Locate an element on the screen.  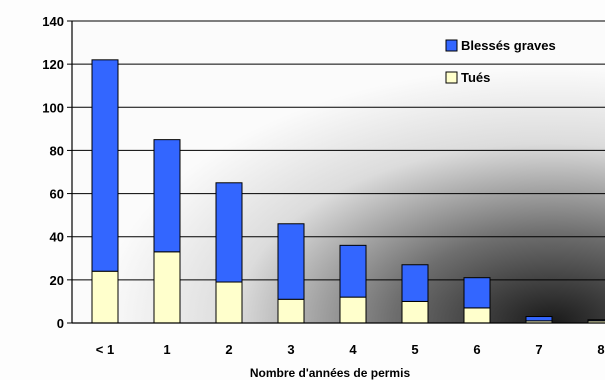
x-tick-label: 7 is located at coordinates (538, 349).